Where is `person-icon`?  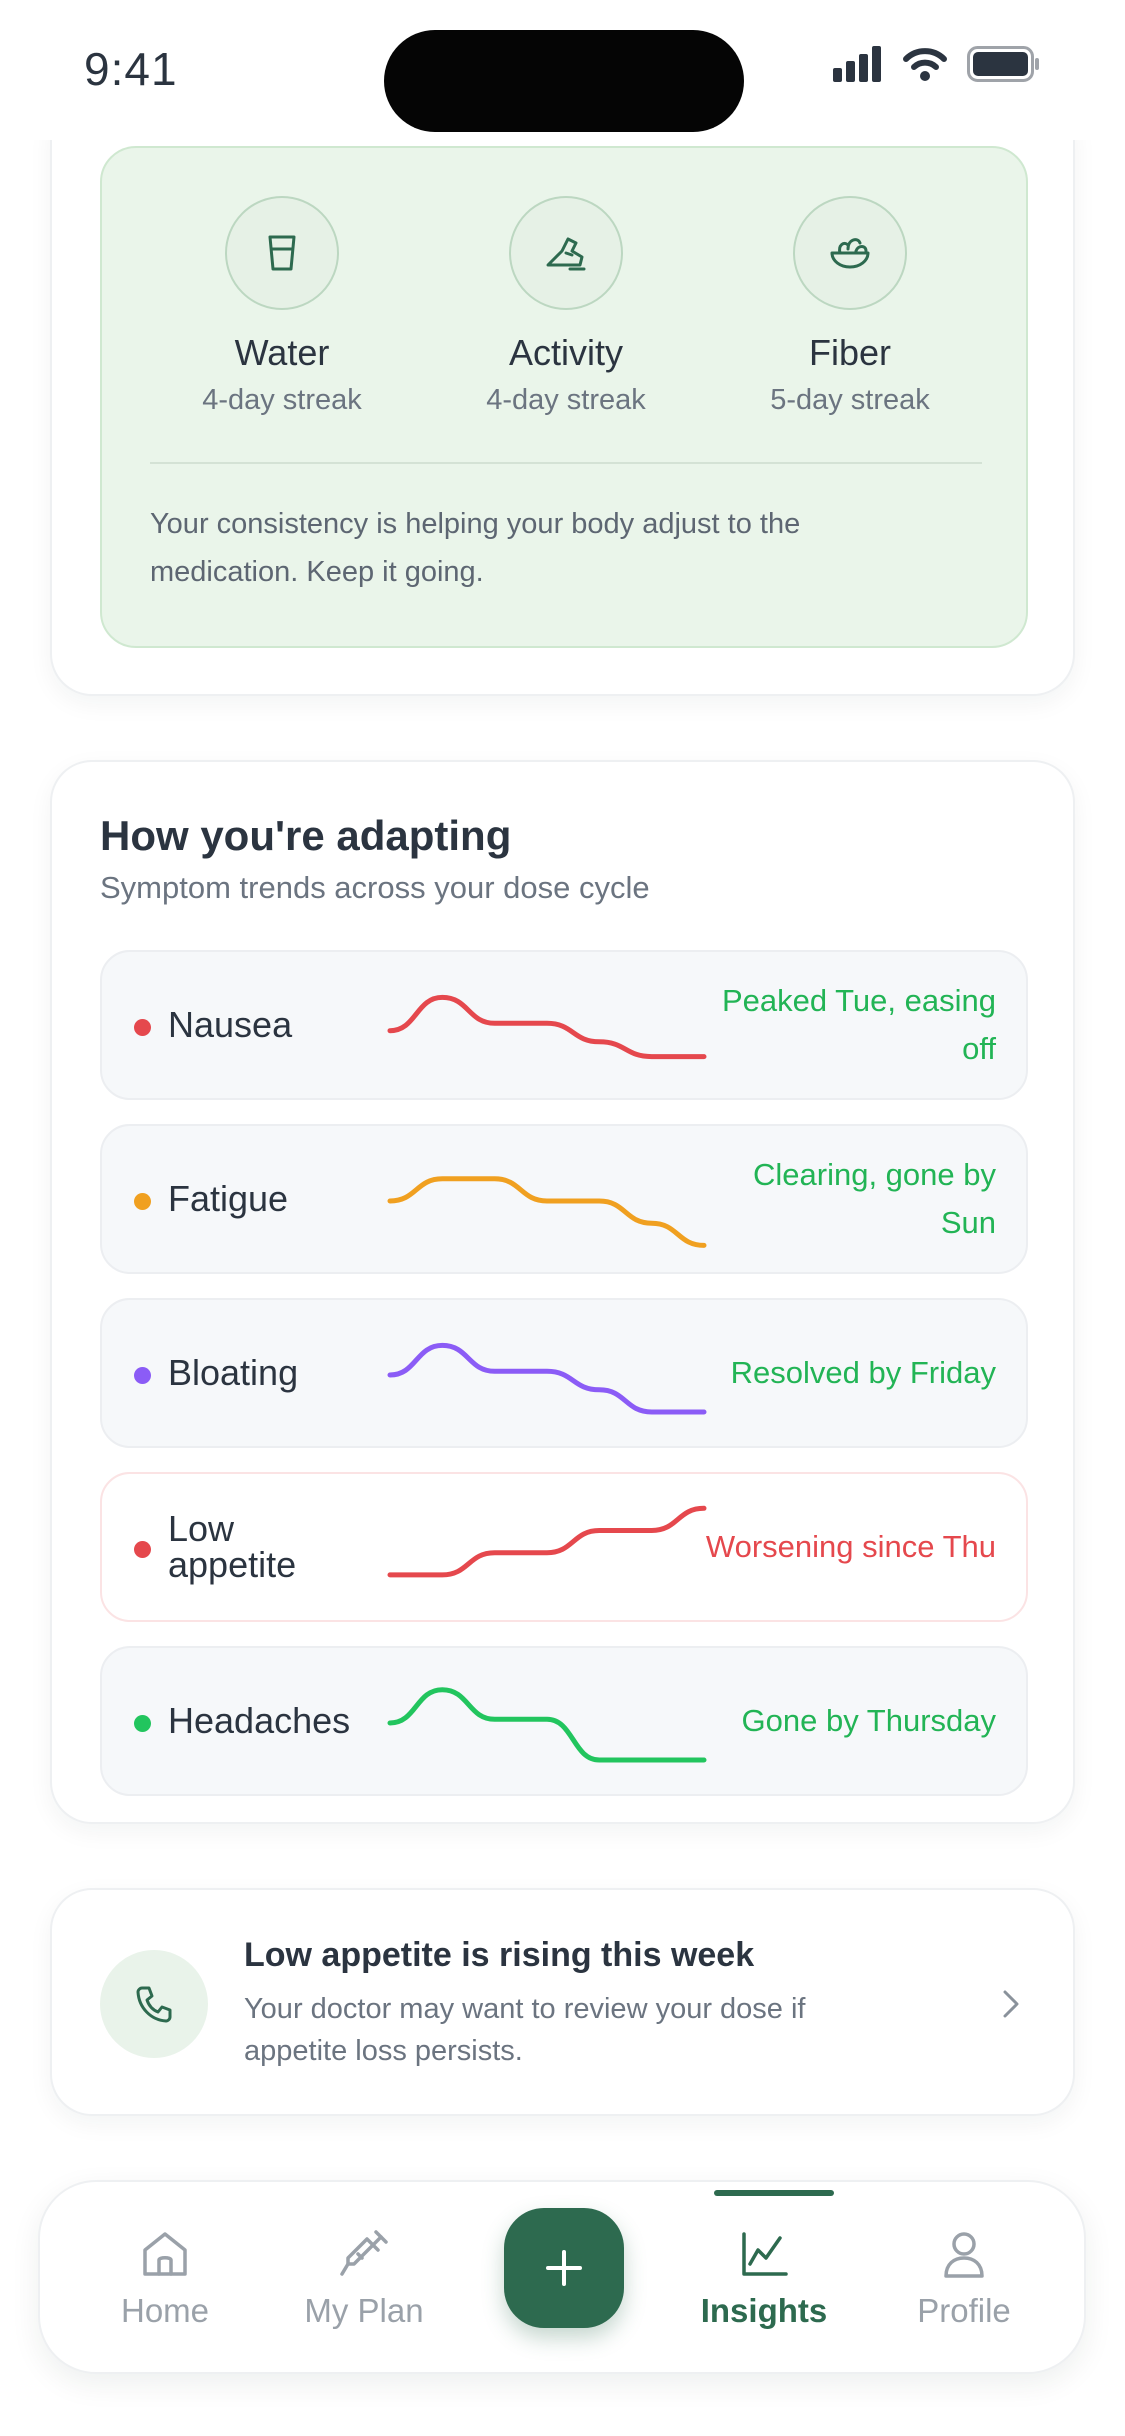
person-icon is located at coordinates (964, 2255).